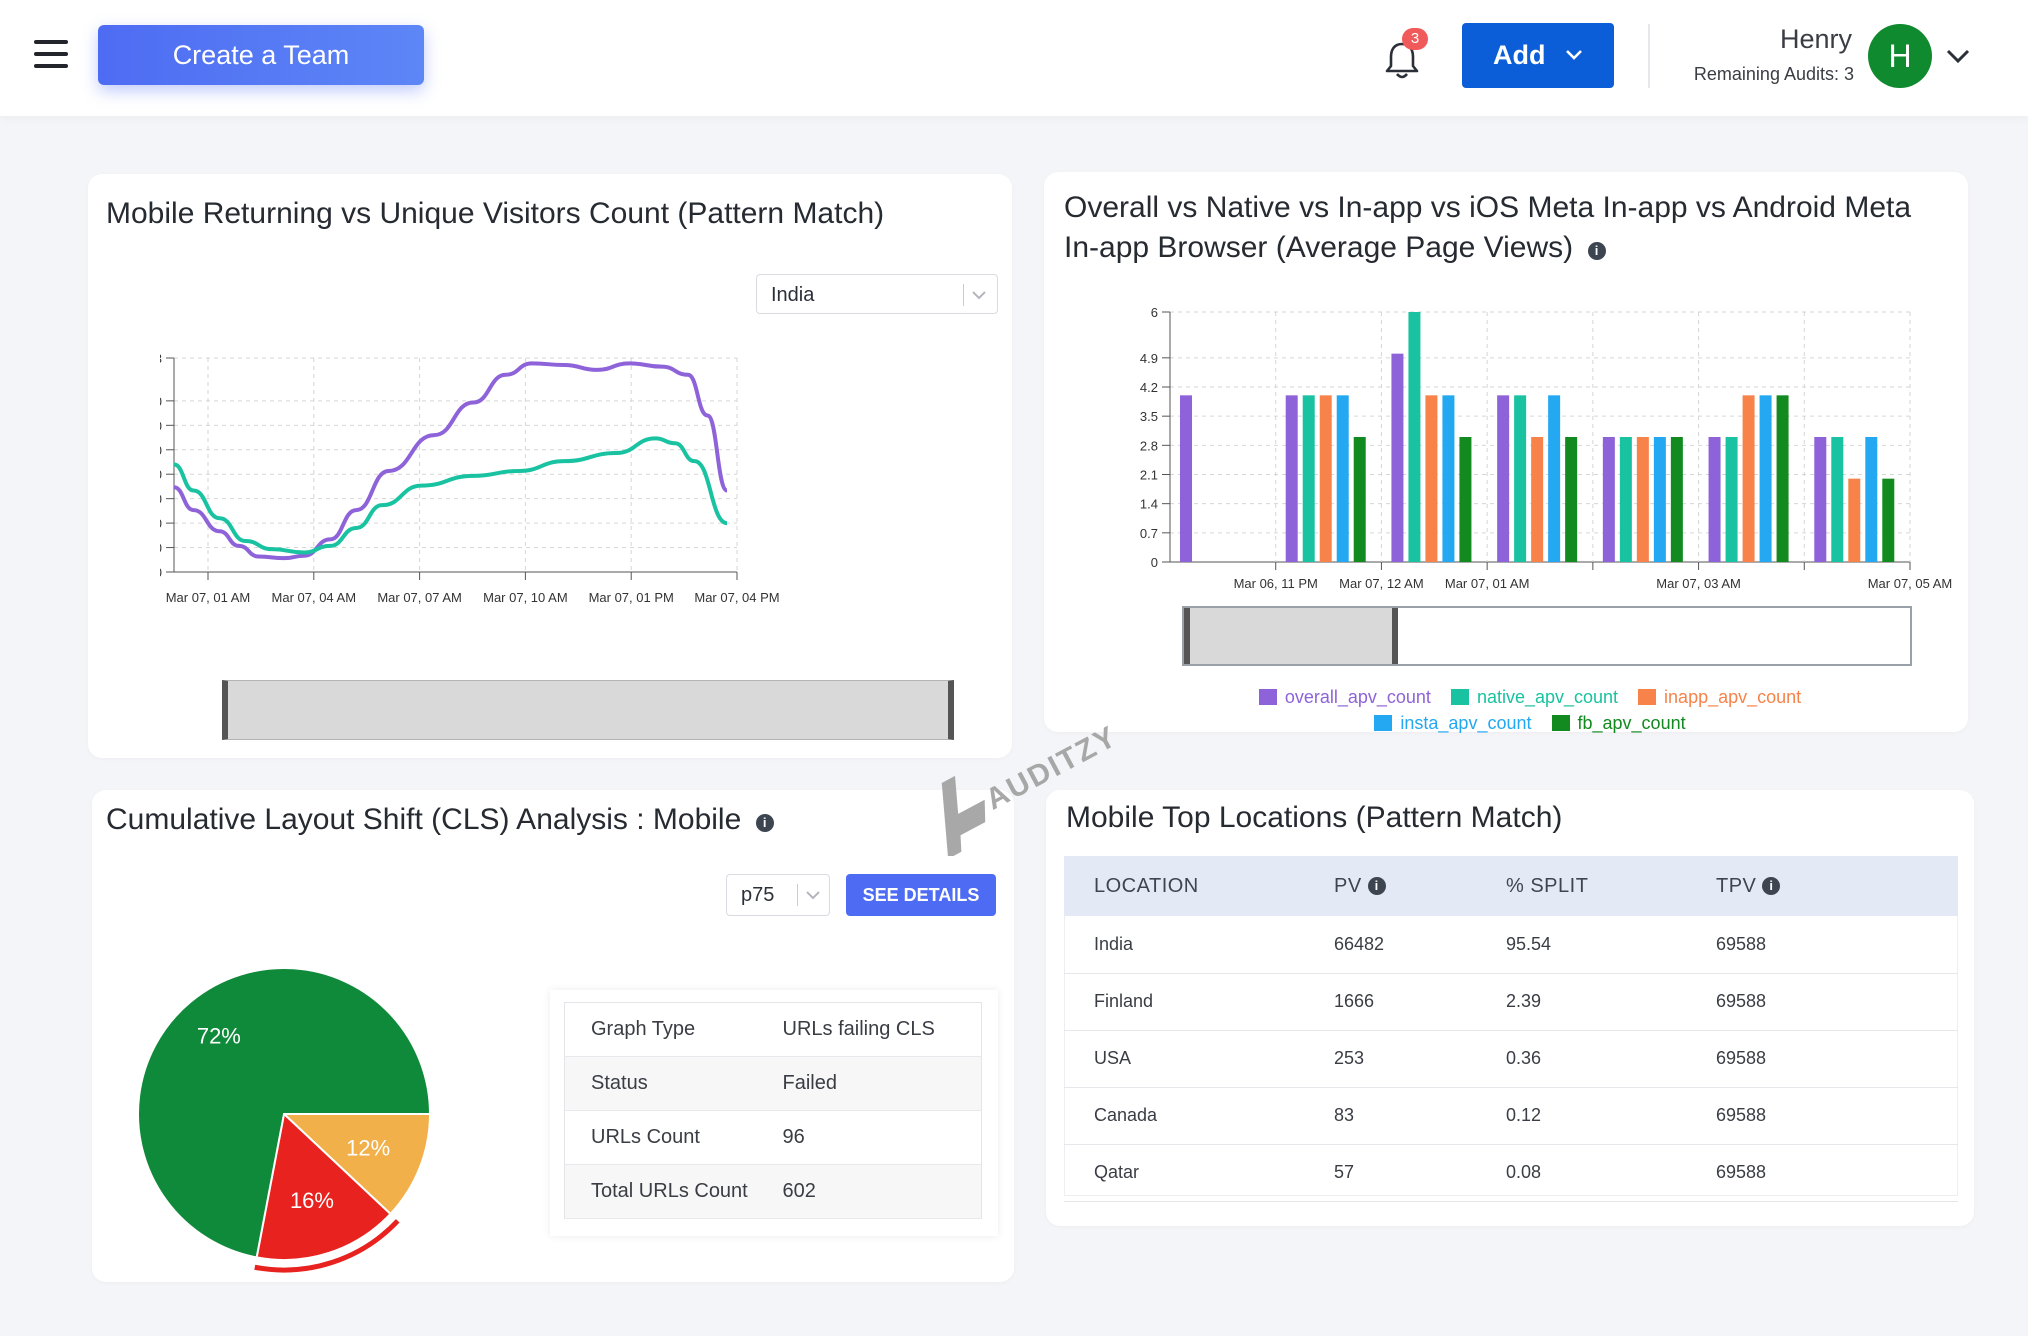 The image size is (2028, 1336). Describe the element at coordinates (1618, 723) in the screenshot. I see `legend-item-fb_apv_count: fb_apv_count` at that location.